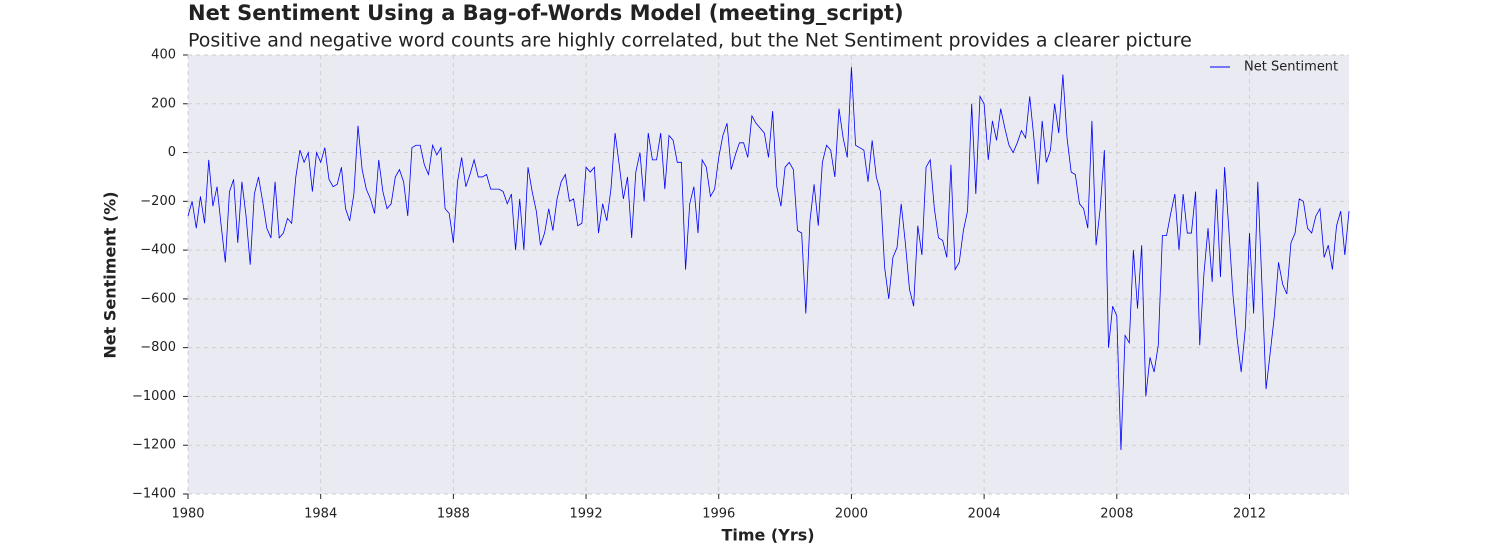  What do you see at coordinates (154, 396) in the screenshot?
I see `y-tick-label: −1000` at bounding box center [154, 396].